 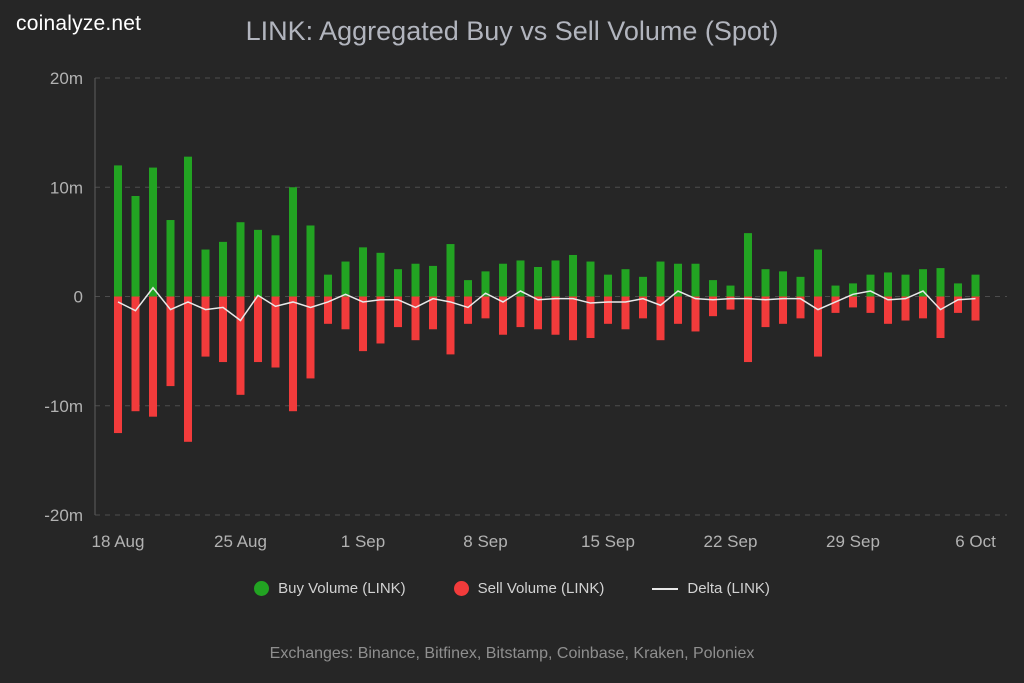 I want to click on legend-item-sell: Sell Volume (LINK), so click(x=528, y=588).